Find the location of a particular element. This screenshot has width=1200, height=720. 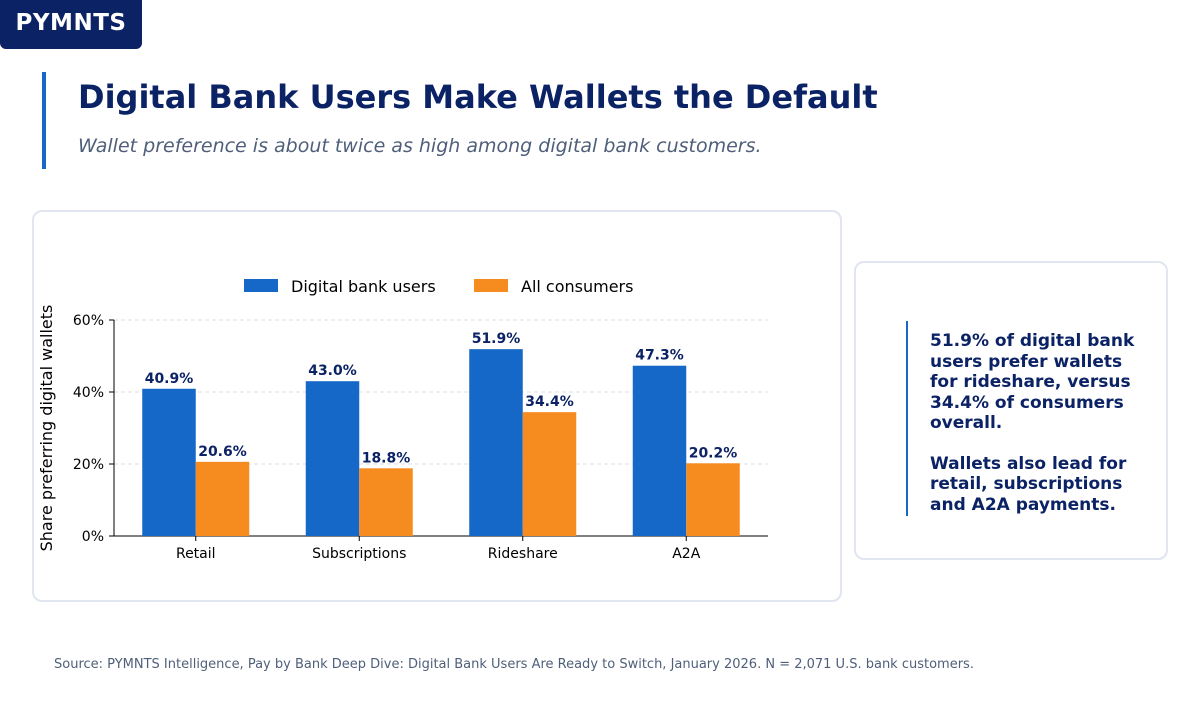

data-label: 51.9% is located at coordinates (496, 339).